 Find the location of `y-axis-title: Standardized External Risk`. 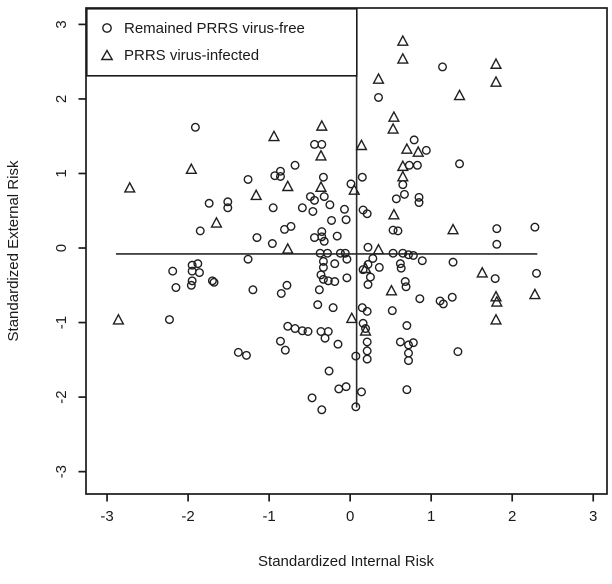

y-axis-title: Standardized External Risk is located at coordinates (13, 250).